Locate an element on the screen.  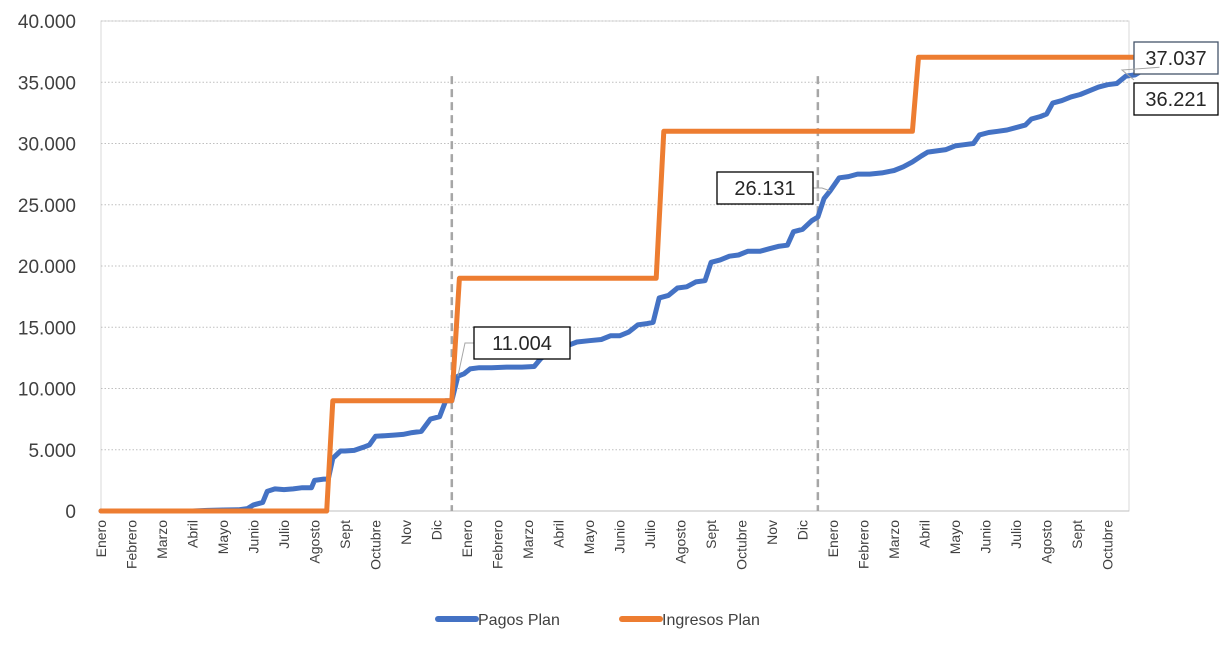
legend-label: Pagos Plan is located at coordinates (519, 620).